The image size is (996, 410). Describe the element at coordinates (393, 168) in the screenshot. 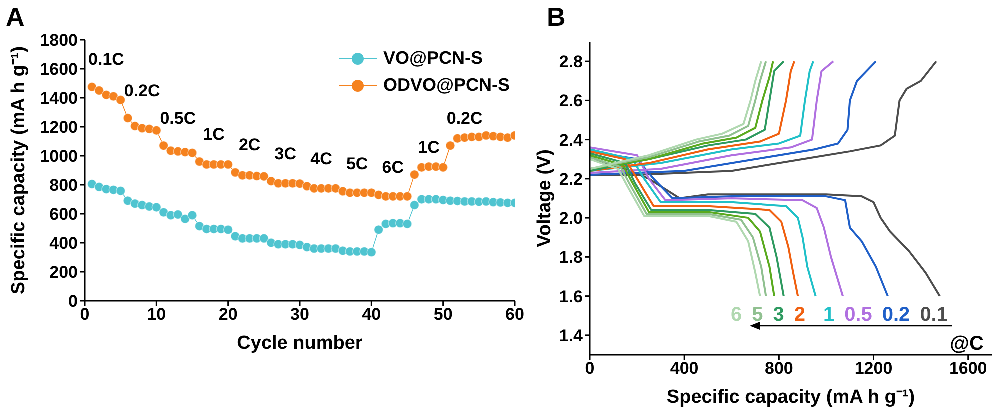

I see `annotation: 6C` at that location.